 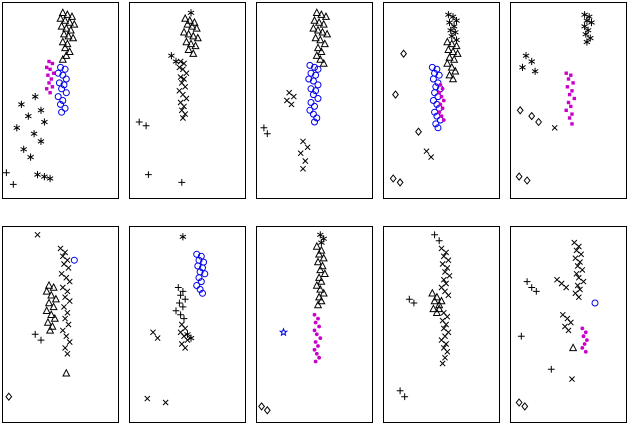 I want to click on scatter-subplot-r1c4, so click(x=441, y=100).